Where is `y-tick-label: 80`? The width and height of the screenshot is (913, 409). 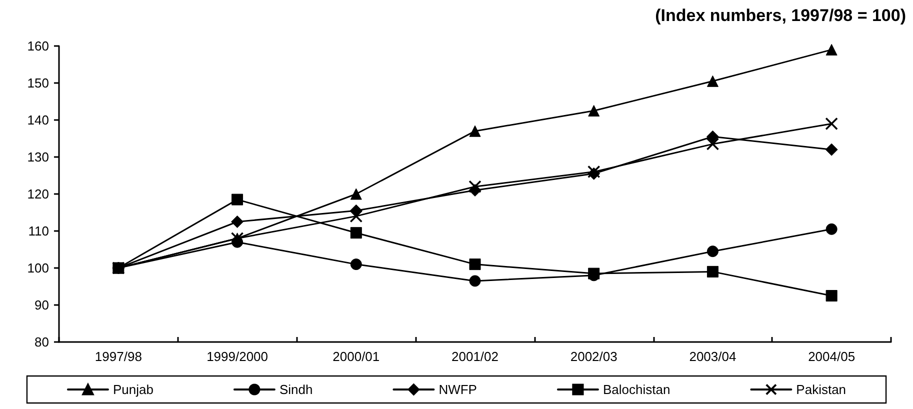 y-tick-label: 80 is located at coordinates (41, 342).